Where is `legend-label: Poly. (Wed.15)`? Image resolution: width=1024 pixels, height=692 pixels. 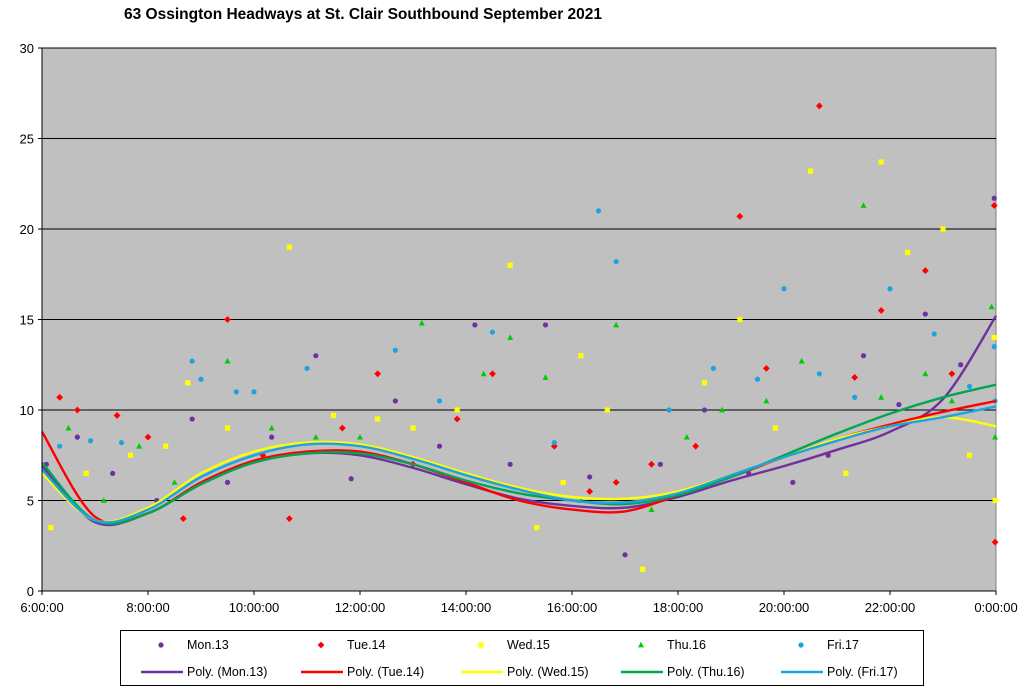
legend-label: Poly. (Wed.15) is located at coordinates (548, 672).